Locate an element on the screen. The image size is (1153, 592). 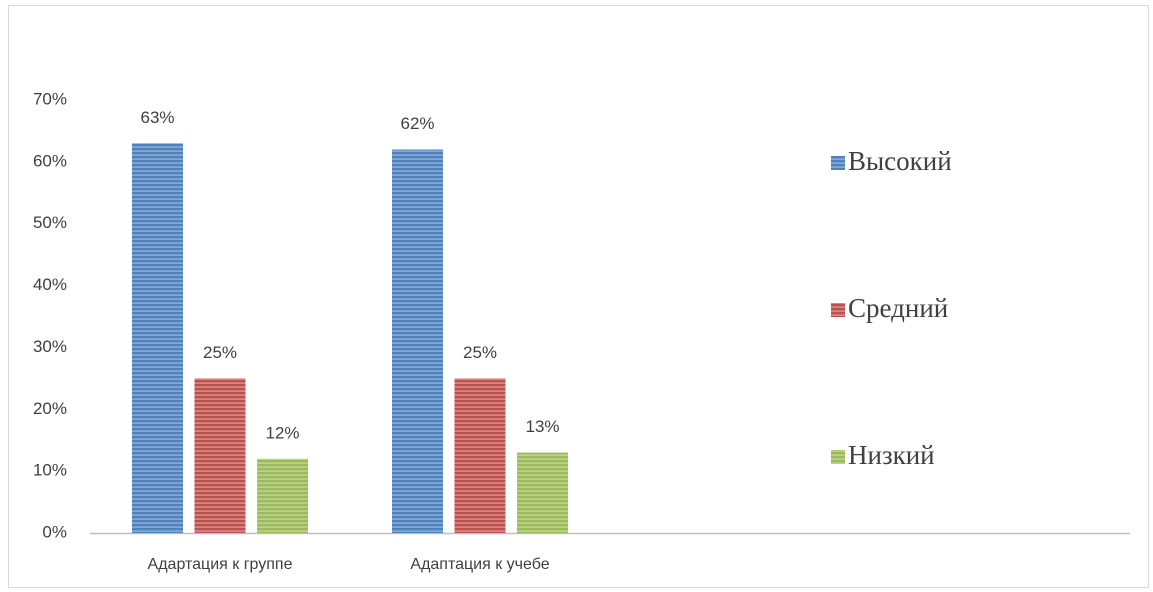
y-tick-label: 60% is located at coordinates (50, 160).